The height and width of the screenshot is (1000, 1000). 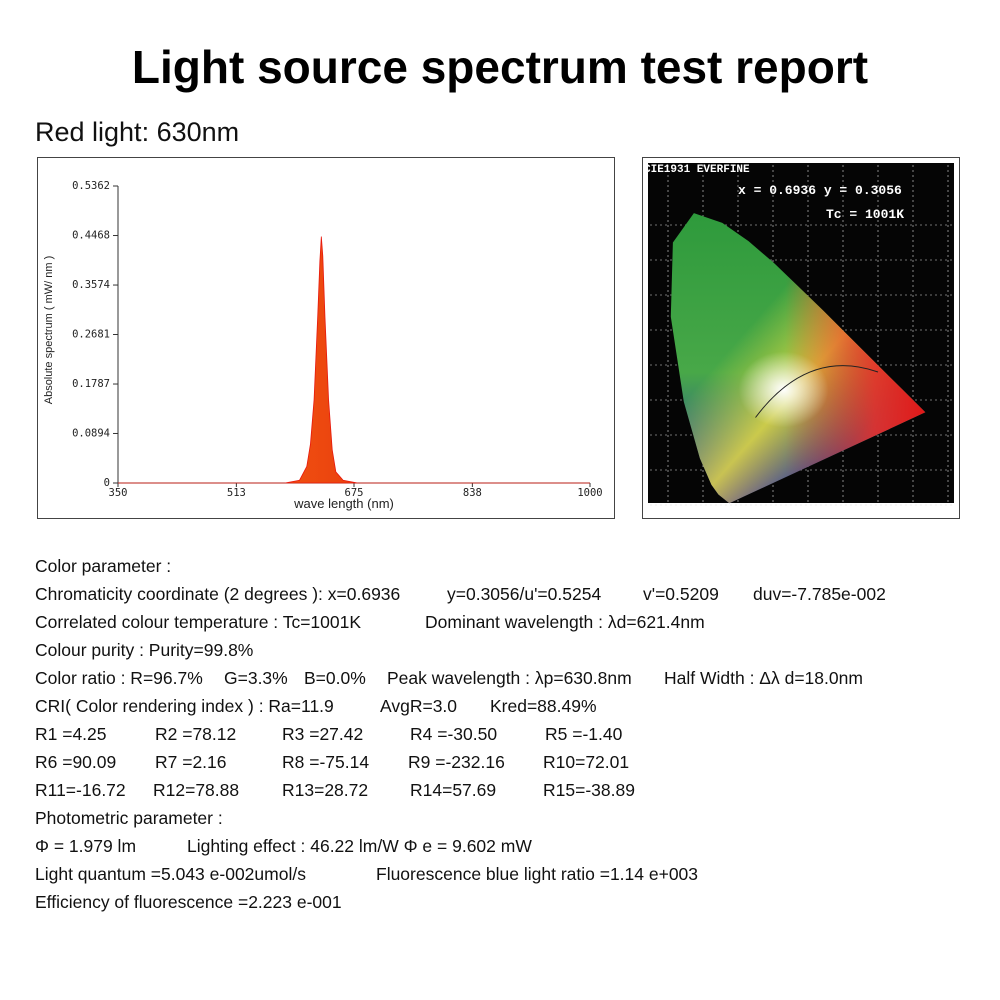 What do you see at coordinates (184, 706) in the screenshot?
I see `parameter-text: CRI( Color rendering index ) : Ra=11.9` at bounding box center [184, 706].